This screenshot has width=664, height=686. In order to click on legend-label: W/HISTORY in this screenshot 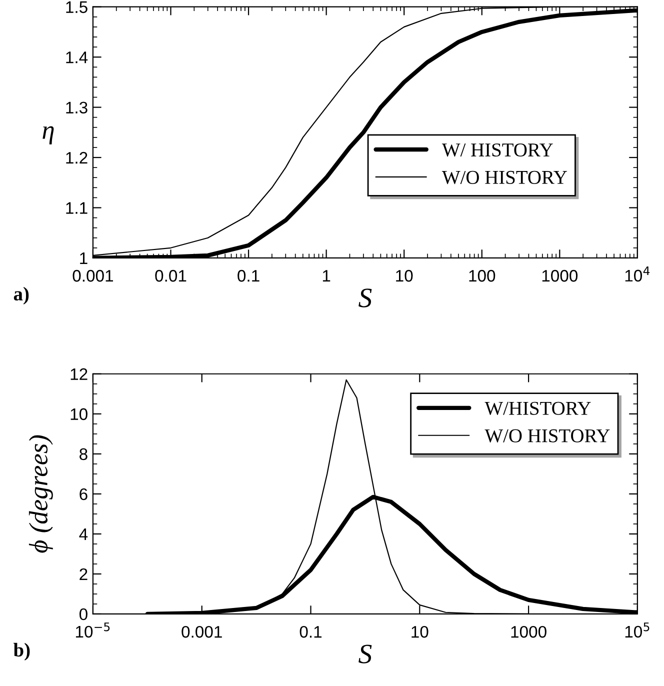, I will do `click(537, 408)`.